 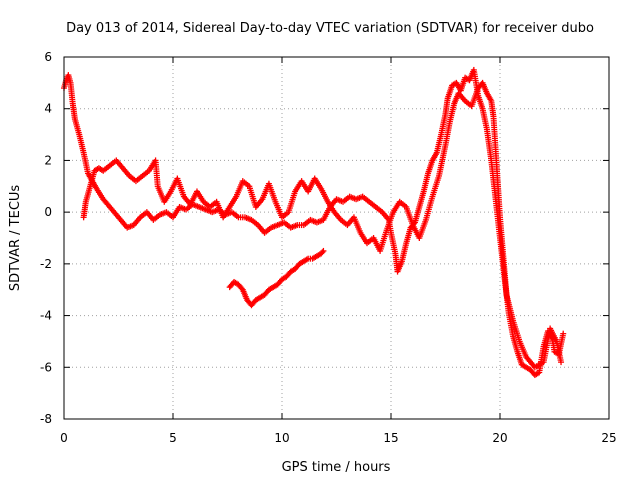 What do you see at coordinates (46, 419) in the screenshot?
I see `y-tick-label: -8` at bounding box center [46, 419].